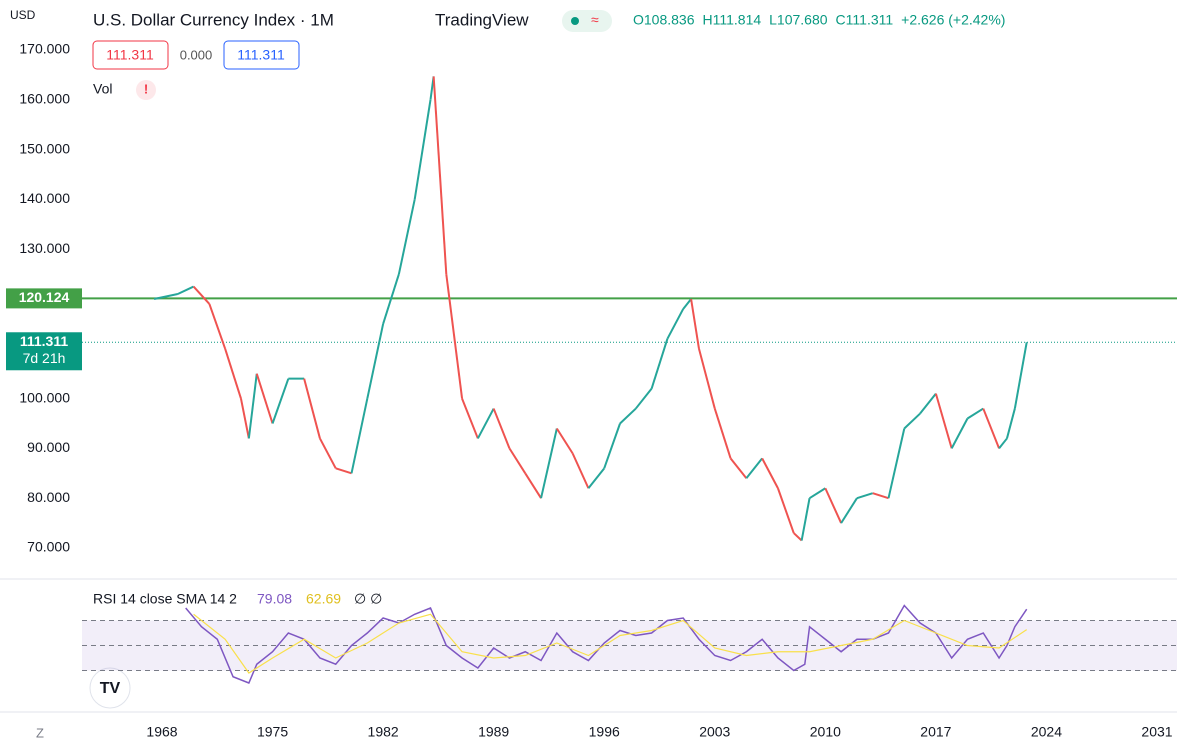  Describe the element at coordinates (102, 89) in the screenshot. I see `volume-label: Vol` at that location.